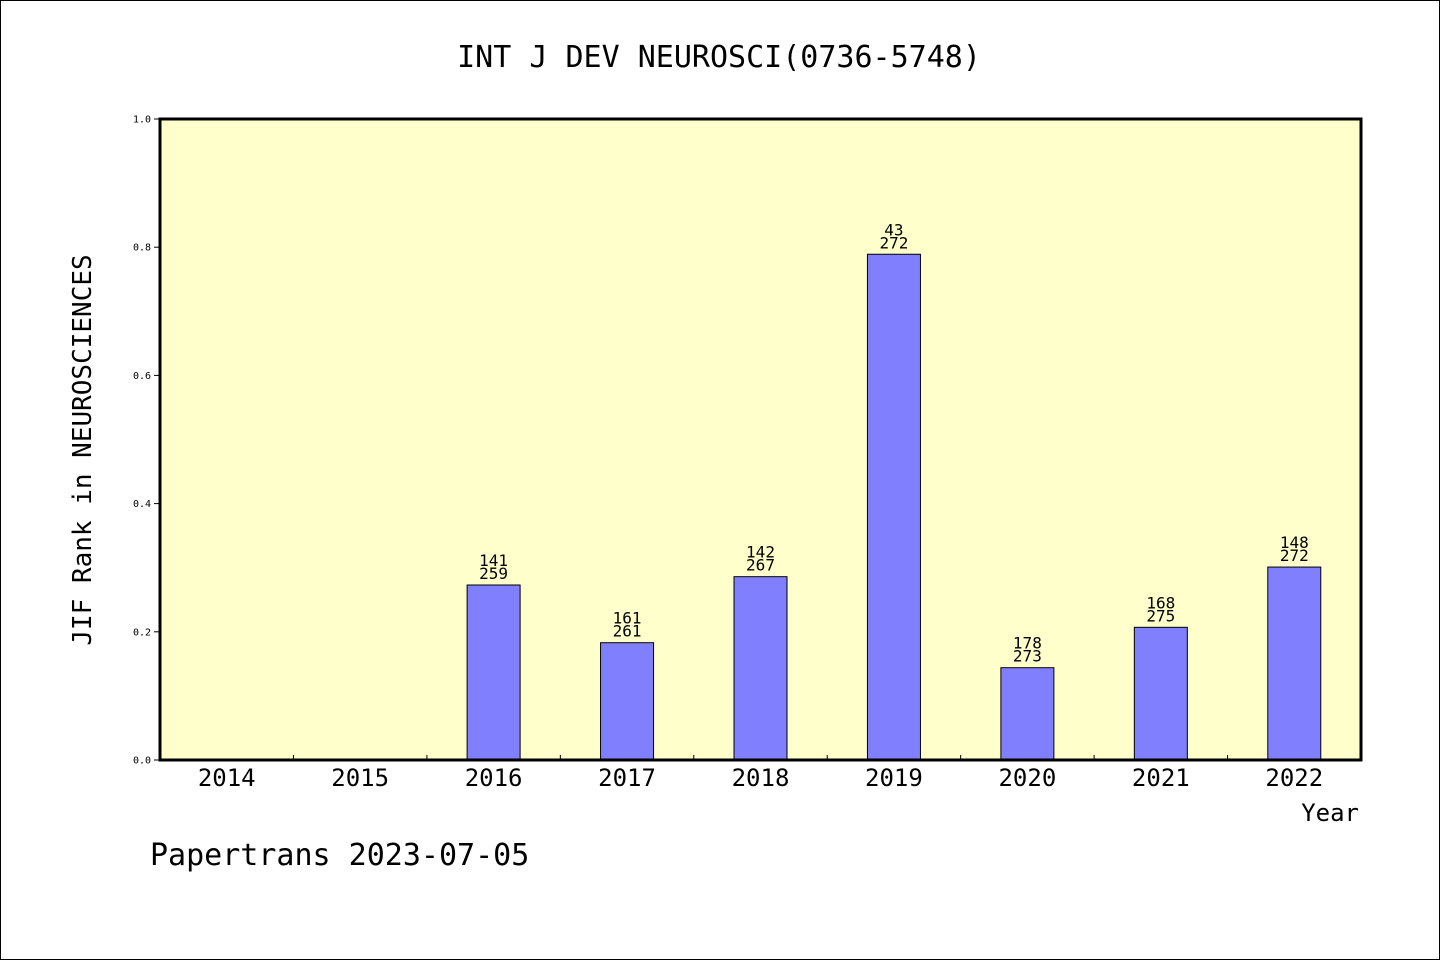 This screenshot has height=964, width=1440. What do you see at coordinates (893, 229) in the screenshot?
I see `bar-rank-label: 43` at bounding box center [893, 229].